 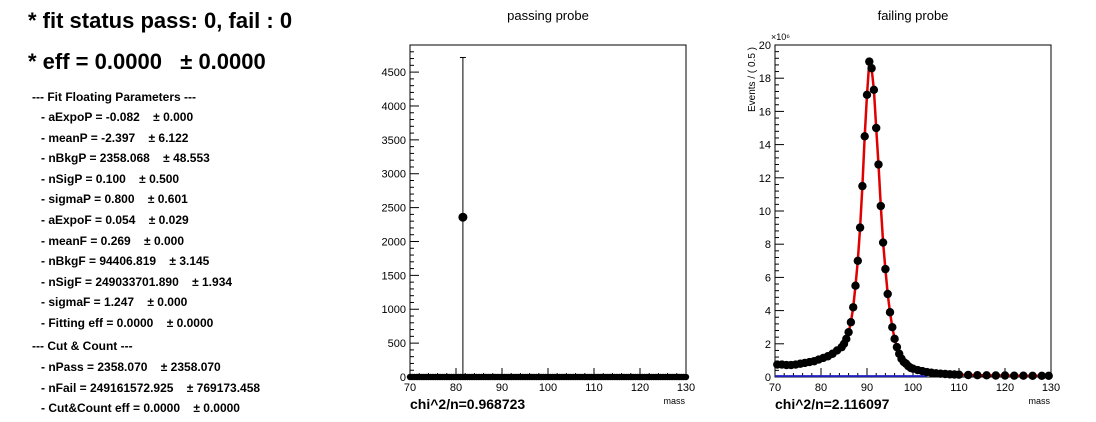 What do you see at coordinates (82, 346) in the screenshot?
I see `cutcount-title: --- Cut & Count ---` at bounding box center [82, 346].